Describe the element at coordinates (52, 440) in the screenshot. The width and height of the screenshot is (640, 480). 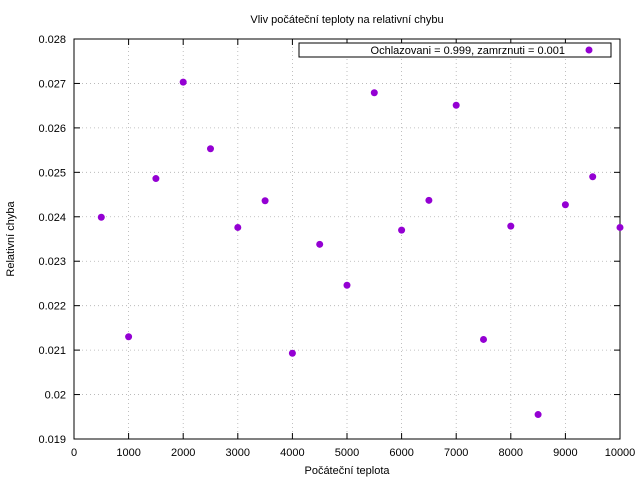
I see `y-tick-label: 0.019` at that location.